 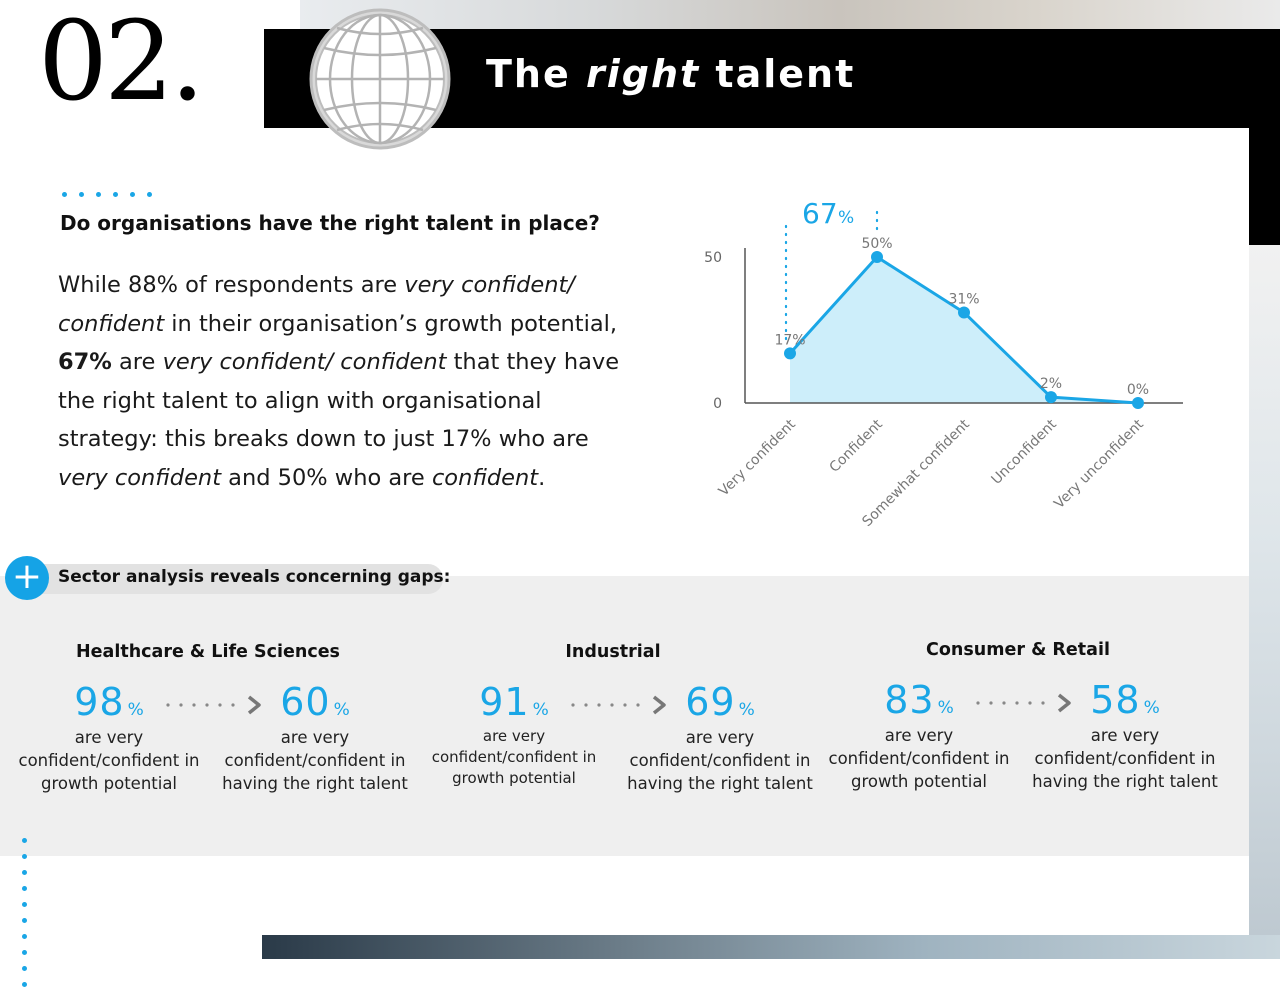 What do you see at coordinates (789, 340) in the screenshot?
I see `data-label: 17%` at bounding box center [789, 340].